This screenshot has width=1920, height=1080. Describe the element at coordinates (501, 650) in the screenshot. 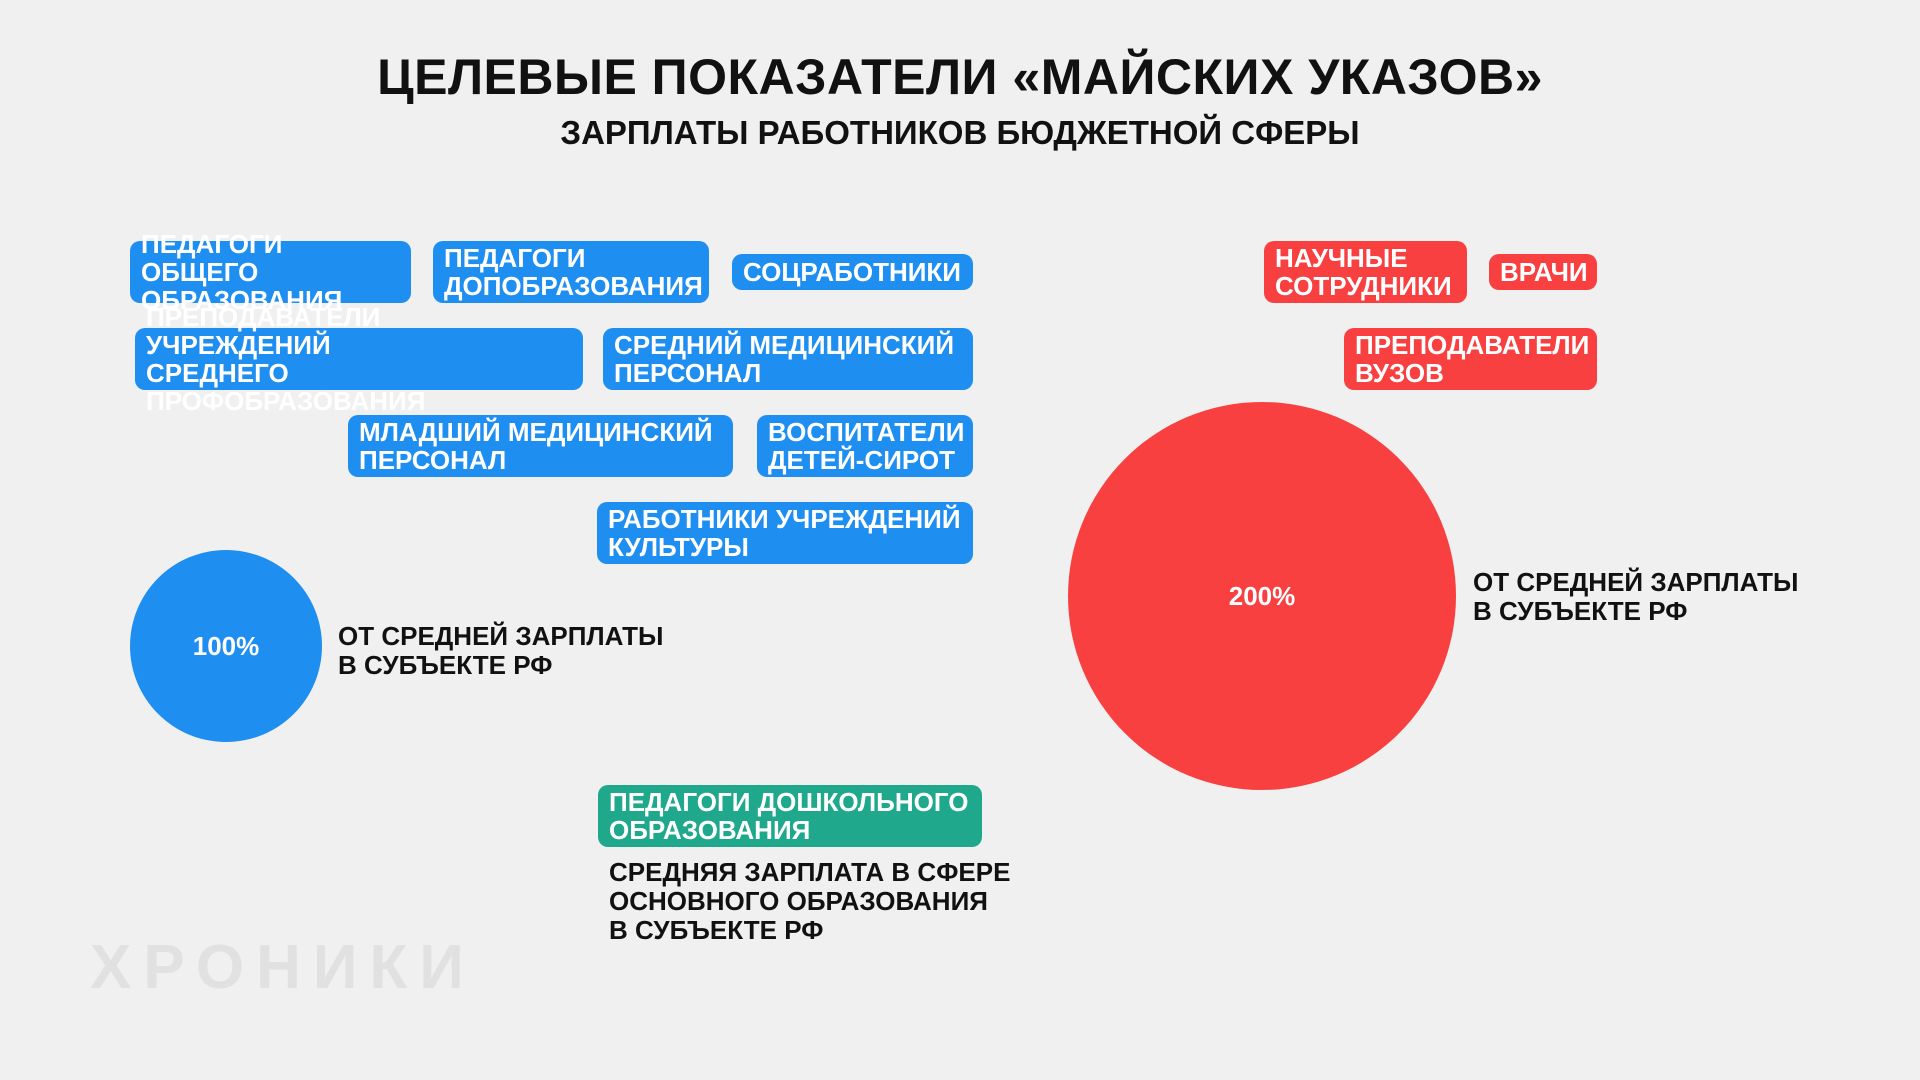

I see `caption-blue: ОТ СРЕДНЕЙ ЗАРПЛАТЫ В СУБЪЕКТЕ РФ` at that location.